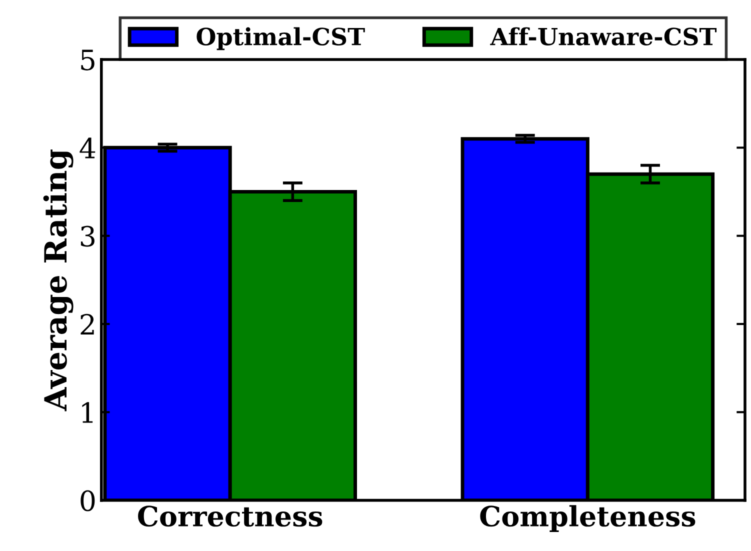 This screenshot has width=751, height=551. What do you see at coordinates (588, 518) in the screenshot?
I see `x-tick-label: Completeness` at bounding box center [588, 518].